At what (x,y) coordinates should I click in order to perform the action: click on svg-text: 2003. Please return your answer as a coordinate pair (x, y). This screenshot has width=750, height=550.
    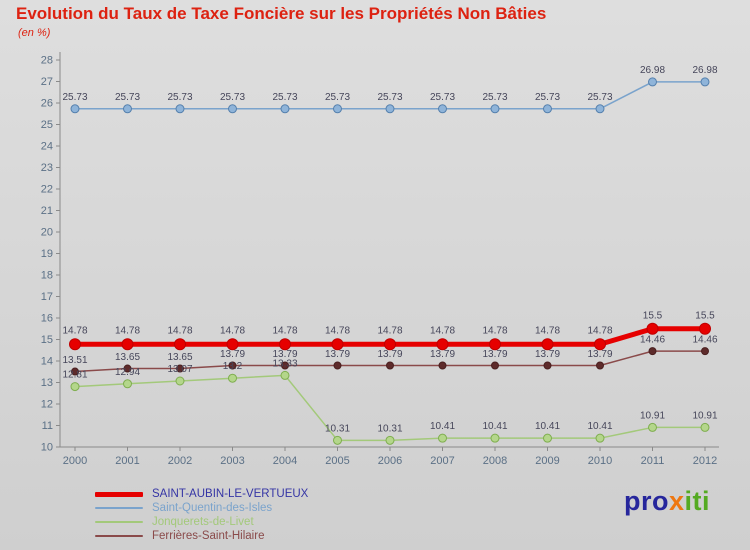
    Looking at the image, I should click on (232, 461).